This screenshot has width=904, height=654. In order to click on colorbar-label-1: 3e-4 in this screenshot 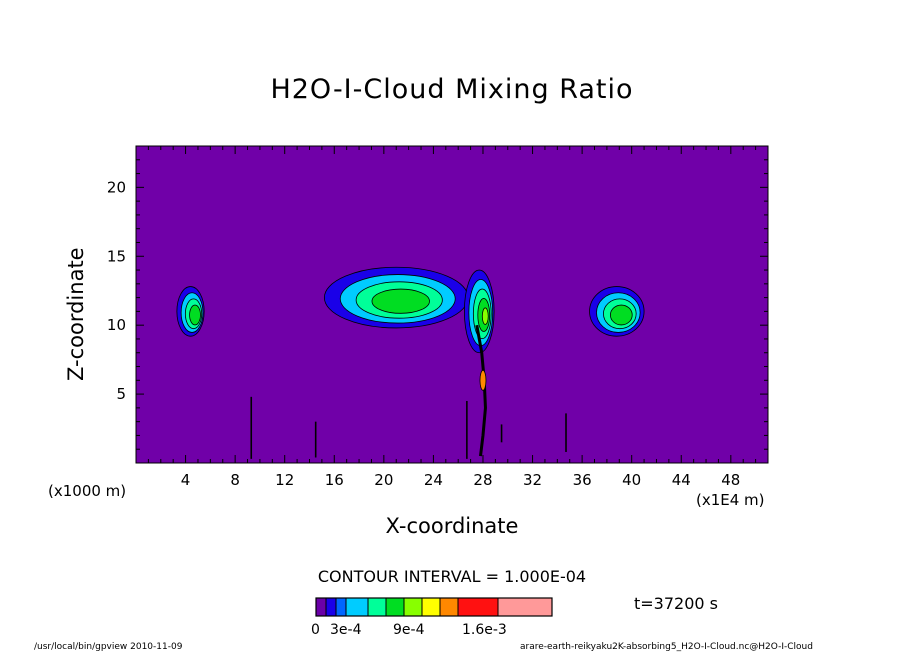, I will do `click(346, 630)`.